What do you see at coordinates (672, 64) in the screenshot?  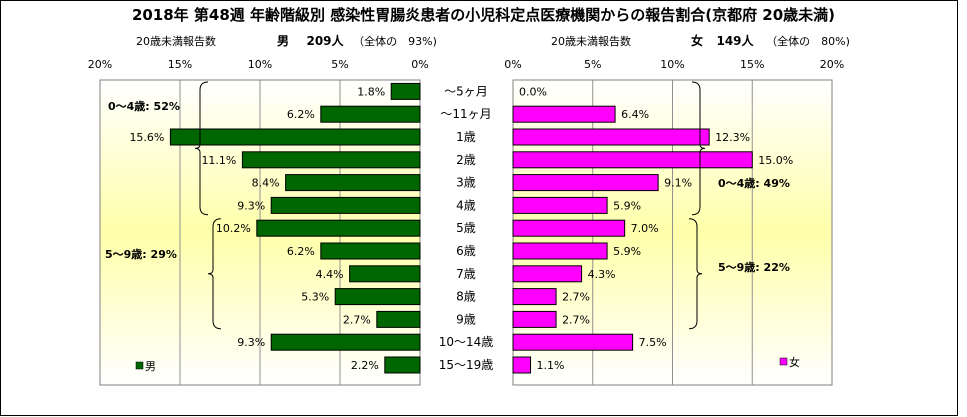 I see `right-tick-label: 10%` at bounding box center [672, 64].